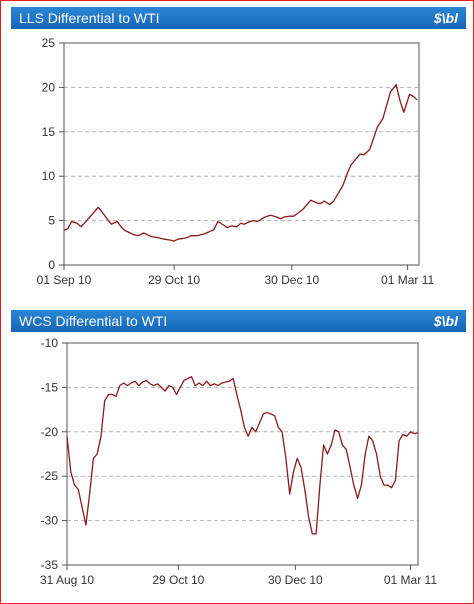 The image size is (474, 604). I want to click on lls-x-tick-label: 01 Mar 11, so click(407, 280).